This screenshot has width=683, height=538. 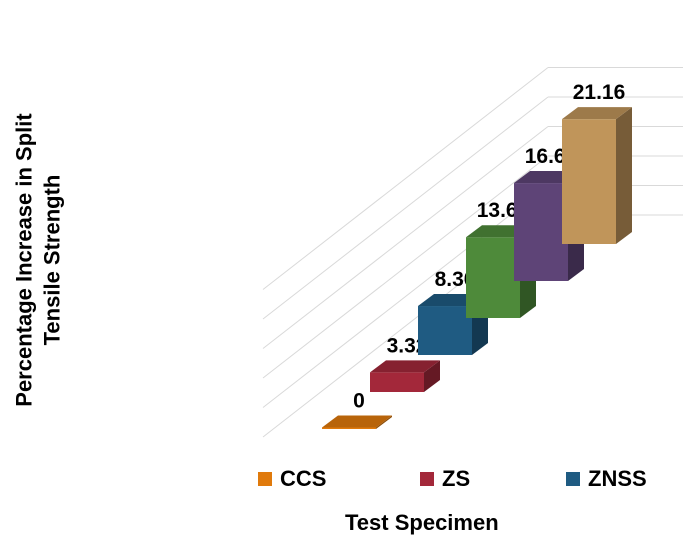 What do you see at coordinates (455, 279) in the screenshot?
I see `data-label-2: 8.30` at bounding box center [455, 279].